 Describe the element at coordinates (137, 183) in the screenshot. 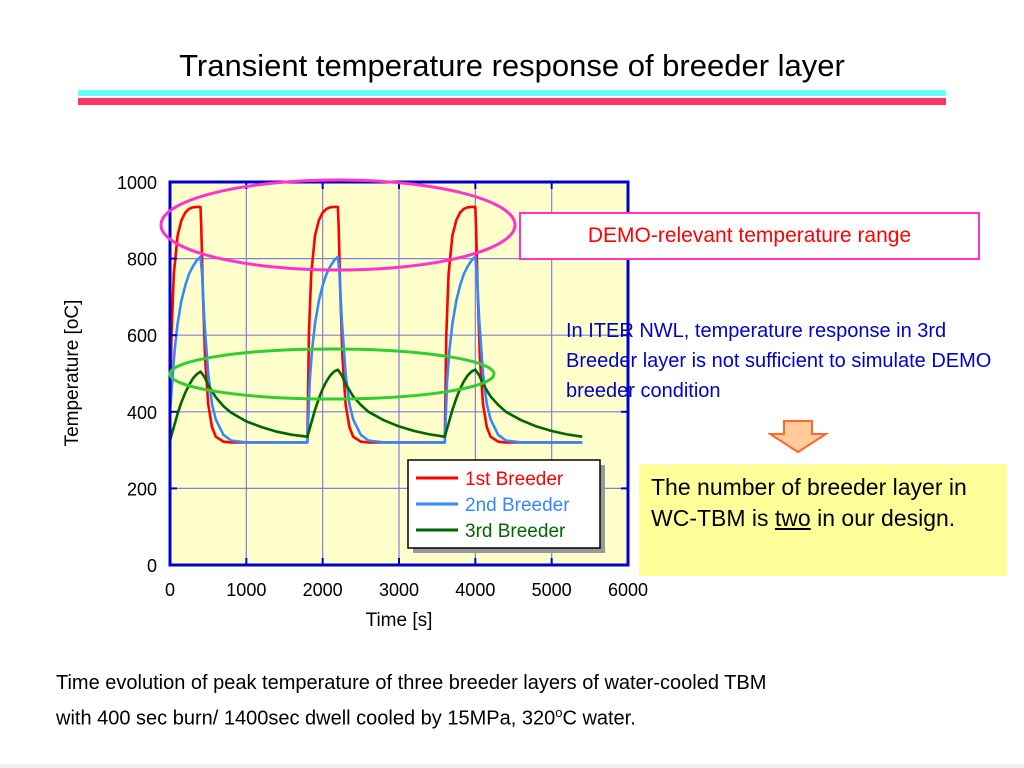

I see `y-tick-label: 1000` at that location.